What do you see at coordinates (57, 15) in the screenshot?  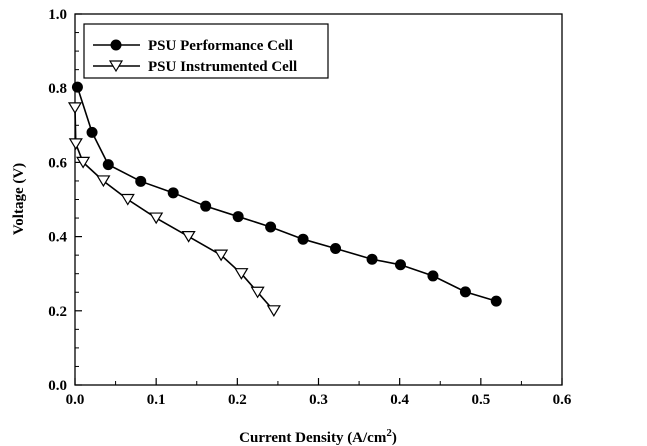 I see `y-tick-label: 1.0` at bounding box center [57, 15].